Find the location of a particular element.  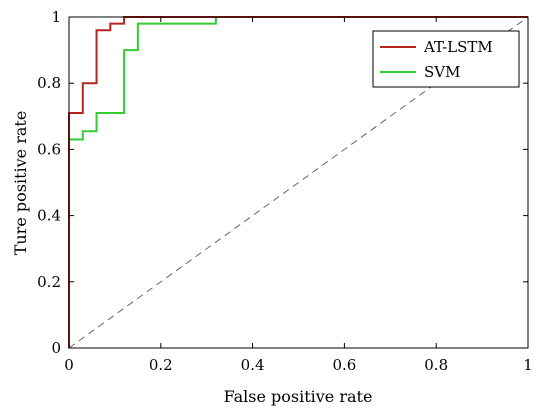

y-tick-label: 0.8 is located at coordinates (49, 83).